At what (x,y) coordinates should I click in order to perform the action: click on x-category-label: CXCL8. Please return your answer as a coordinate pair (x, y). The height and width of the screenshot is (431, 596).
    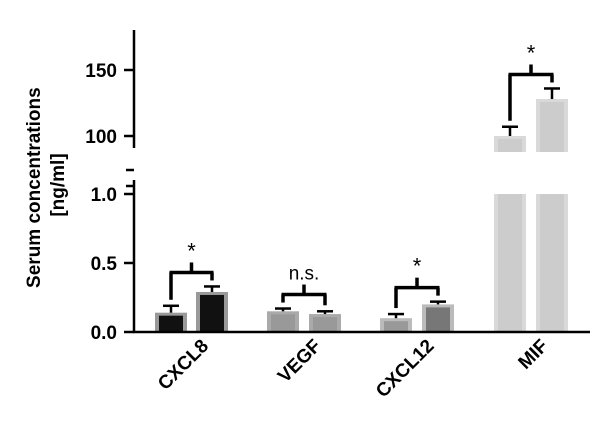
    Looking at the image, I should click on (183, 365).